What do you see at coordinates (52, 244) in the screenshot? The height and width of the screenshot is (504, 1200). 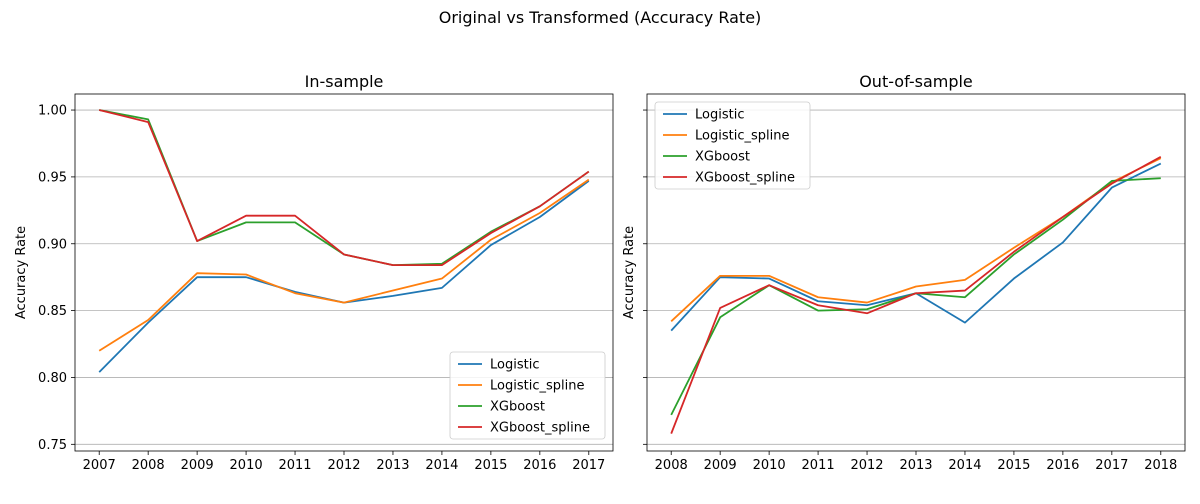 I see `y-tick-label: 0.90` at bounding box center [52, 244].